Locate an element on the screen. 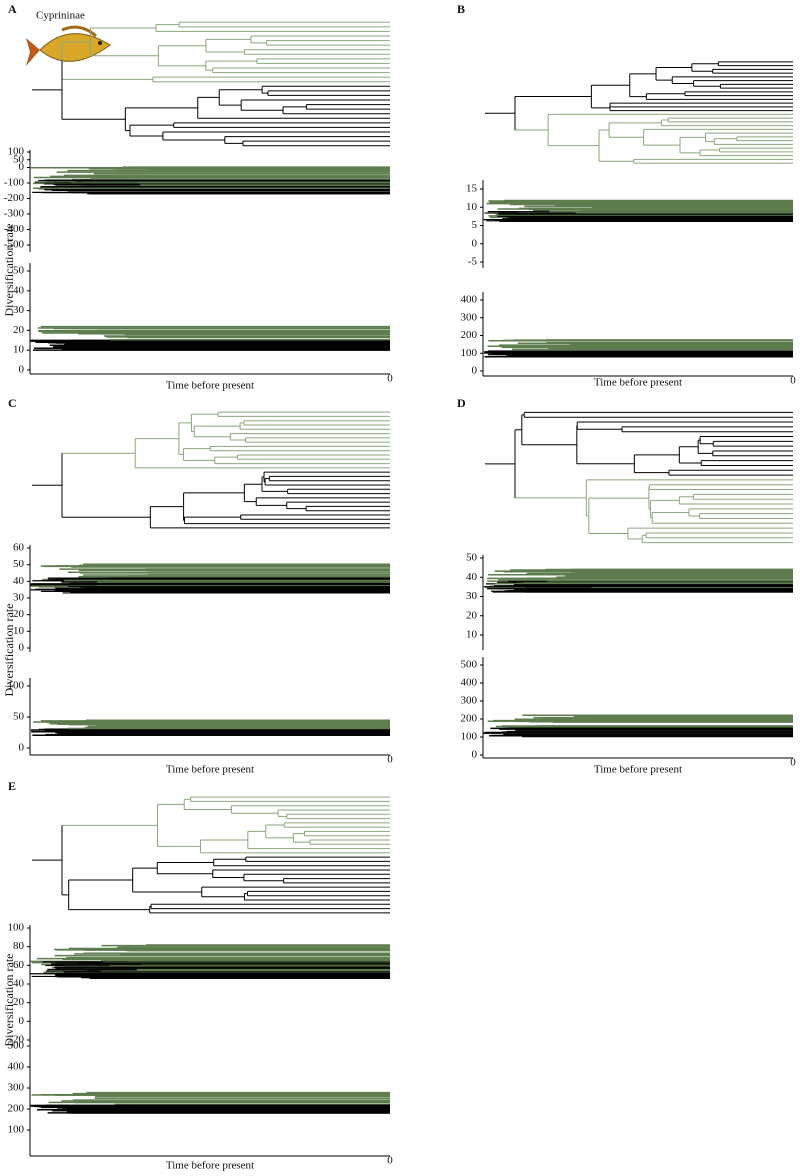 This screenshot has width=800, height=1176. clade-caption: Cyprininae is located at coordinates (60, 16).